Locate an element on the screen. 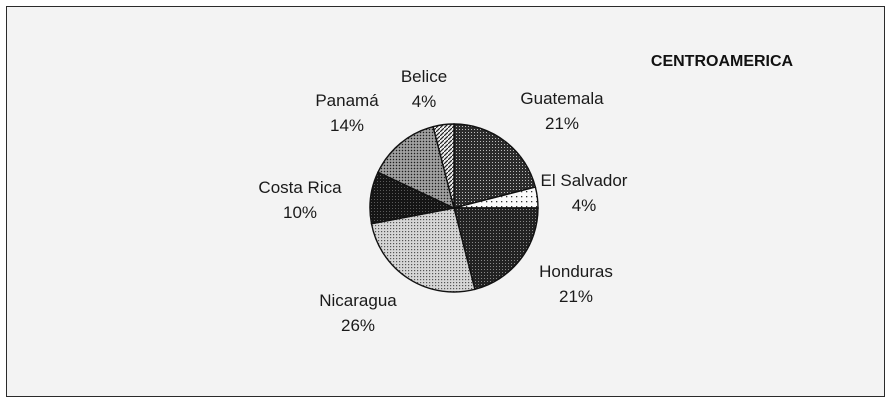 Image resolution: width=891 pixels, height=403 pixels. slice-percent-label: 14% is located at coordinates (347, 125).